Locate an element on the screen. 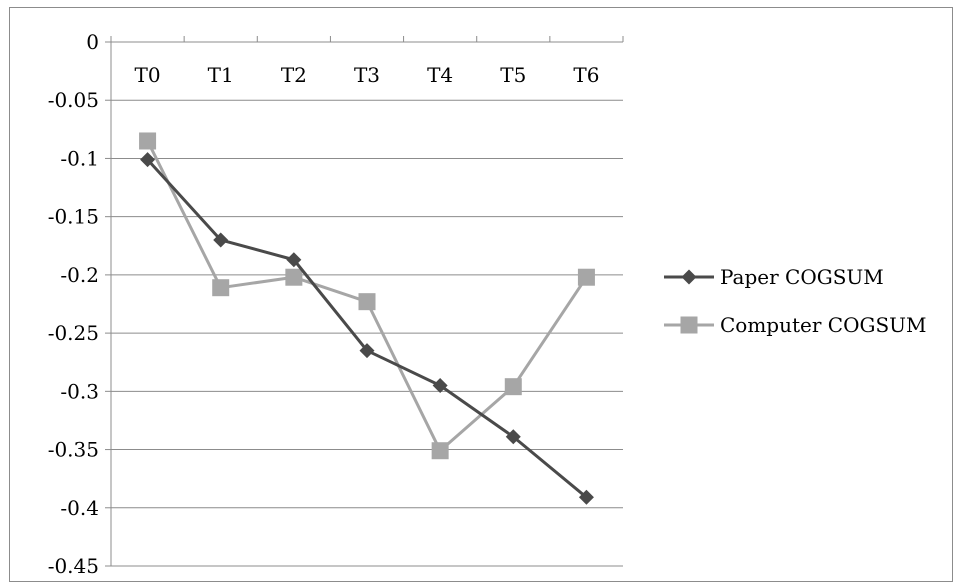 The height and width of the screenshot is (585, 956). y-tick-label: 0 is located at coordinates (92, 42).